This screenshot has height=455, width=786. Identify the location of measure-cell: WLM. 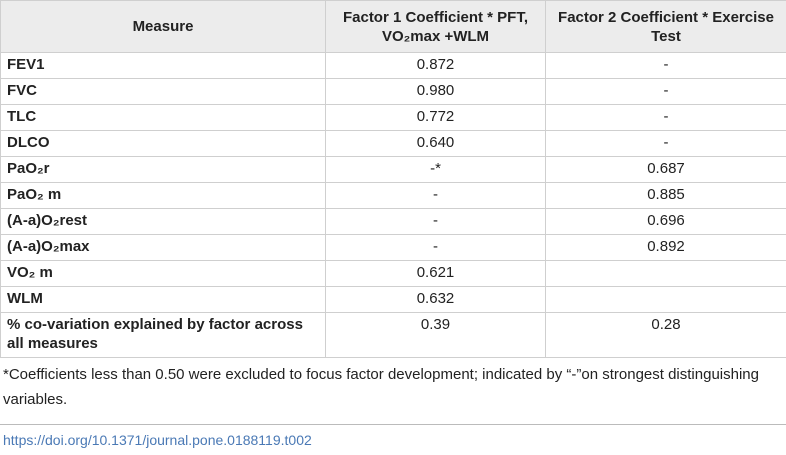
(163, 299).